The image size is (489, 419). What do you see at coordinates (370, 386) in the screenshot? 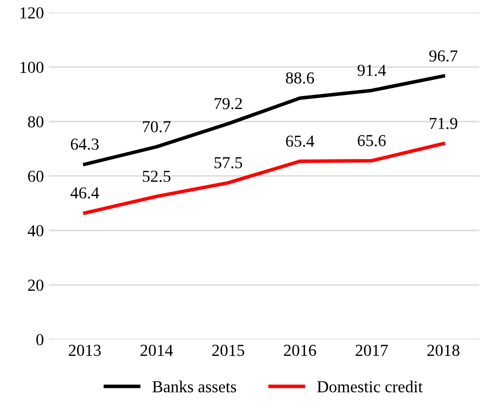
I see `legend-label: Domestic credit` at bounding box center [370, 386].